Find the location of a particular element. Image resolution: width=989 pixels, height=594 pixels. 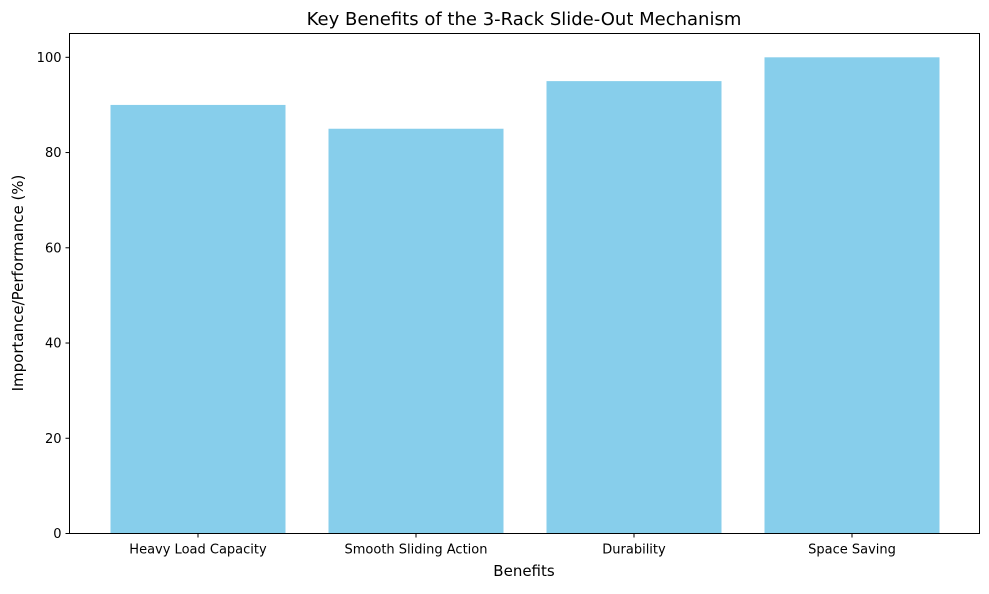

y-axis-label: Importance/Performance (%) is located at coordinates (18, 283).